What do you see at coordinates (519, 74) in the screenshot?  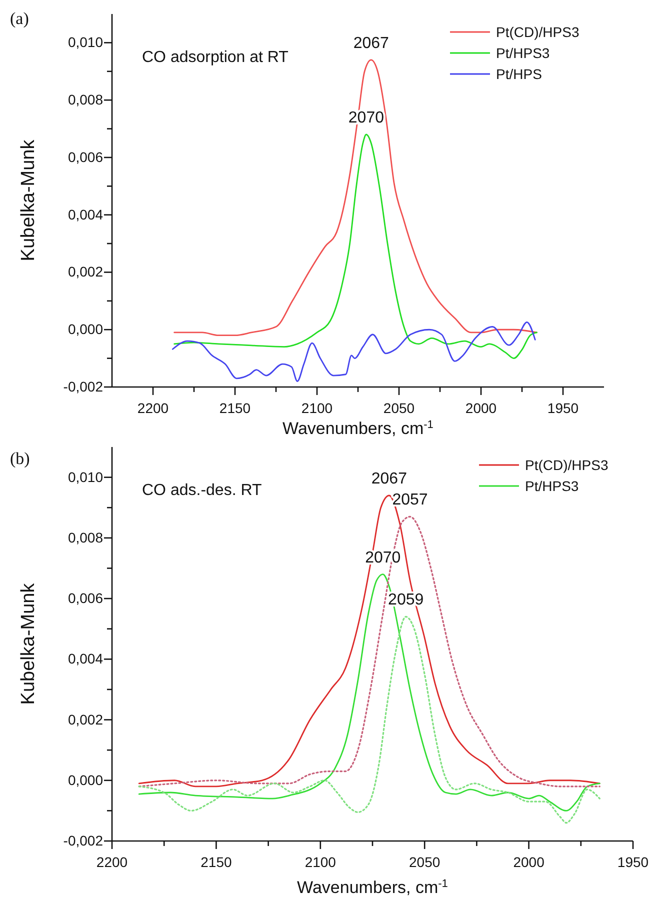 I see `legend-label: Pt/HPS` at bounding box center [519, 74].